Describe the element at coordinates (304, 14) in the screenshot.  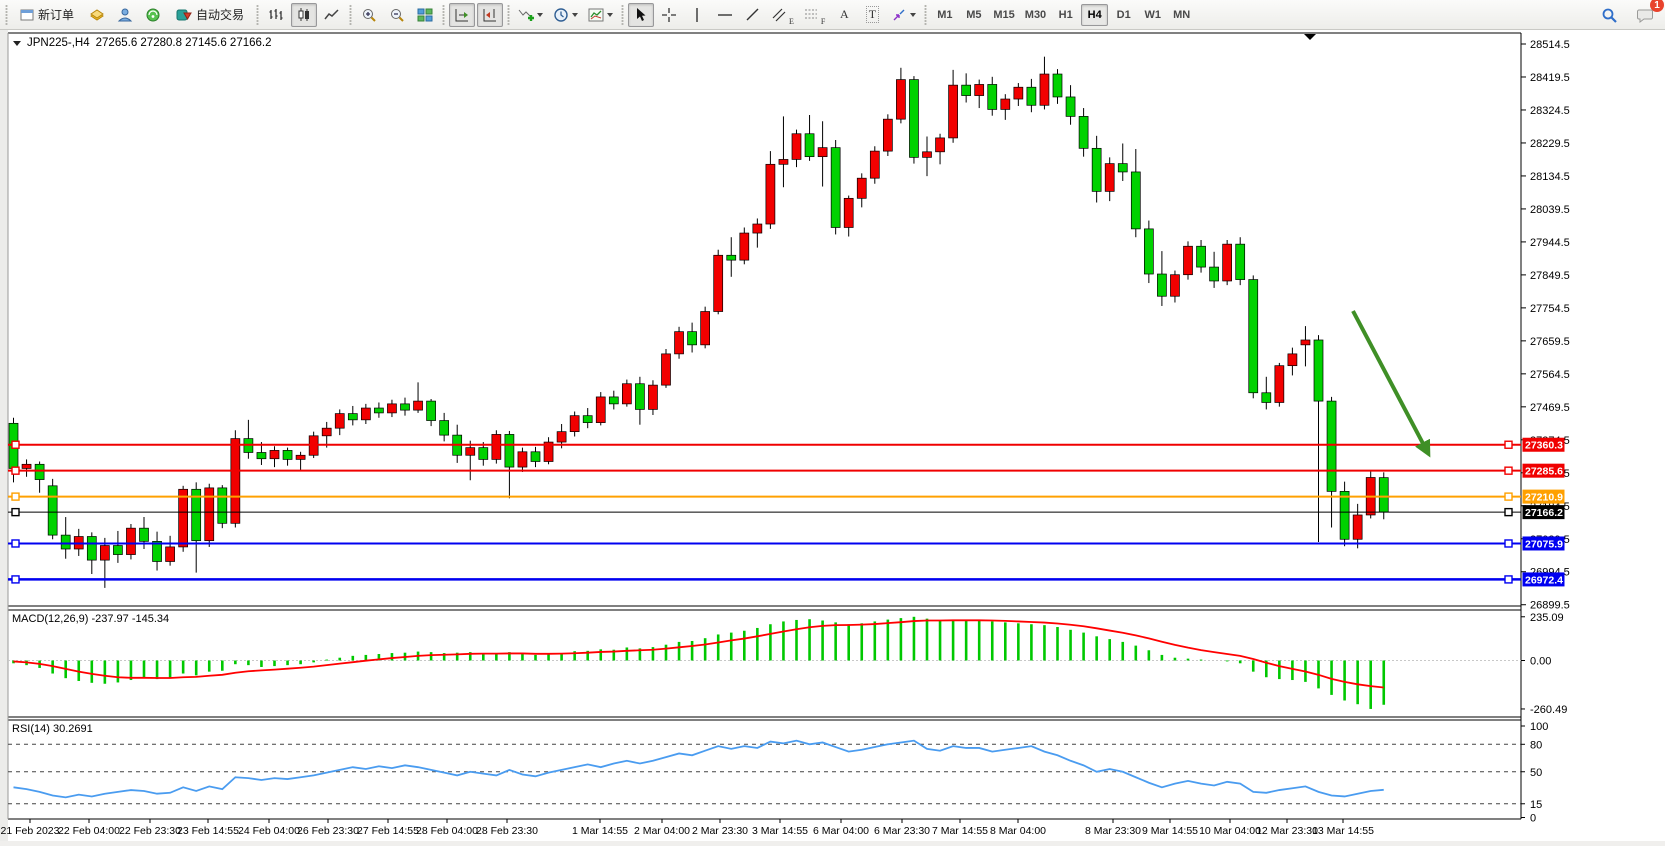
I see `candlestick-mode-button` at that location.